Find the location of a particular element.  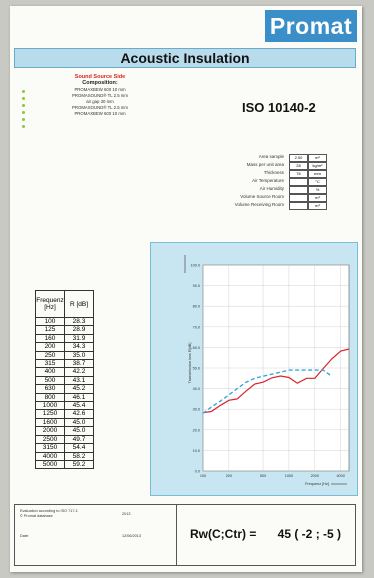

property-label: Area sample is located at coordinates (271, 156).